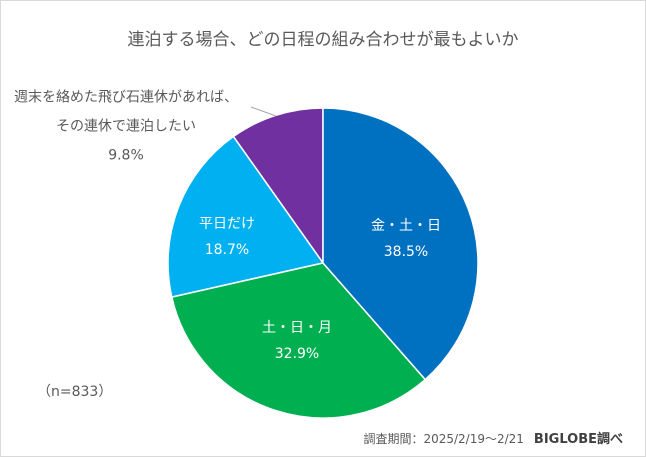 The image size is (646, 457). Describe the element at coordinates (443, 439) in the screenshot. I see `survey-period: 調査期間：2025/2/19～2/21` at that location.